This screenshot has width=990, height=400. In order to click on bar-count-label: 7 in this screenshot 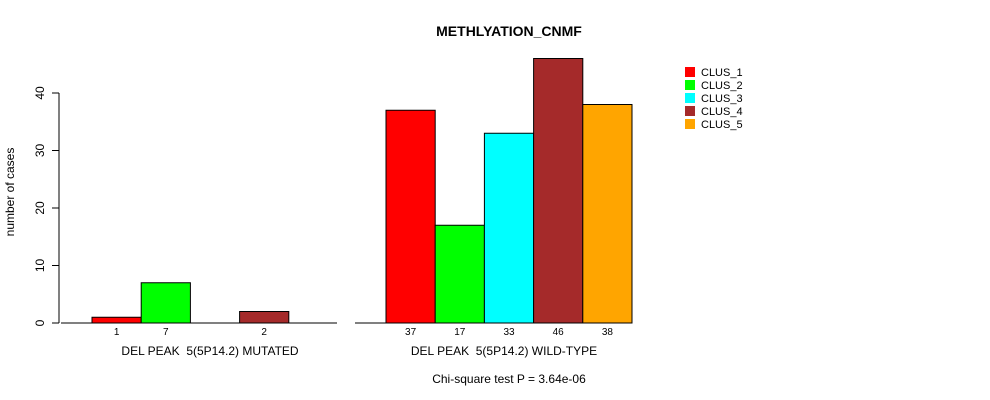, I will do `click(166, 332)`.